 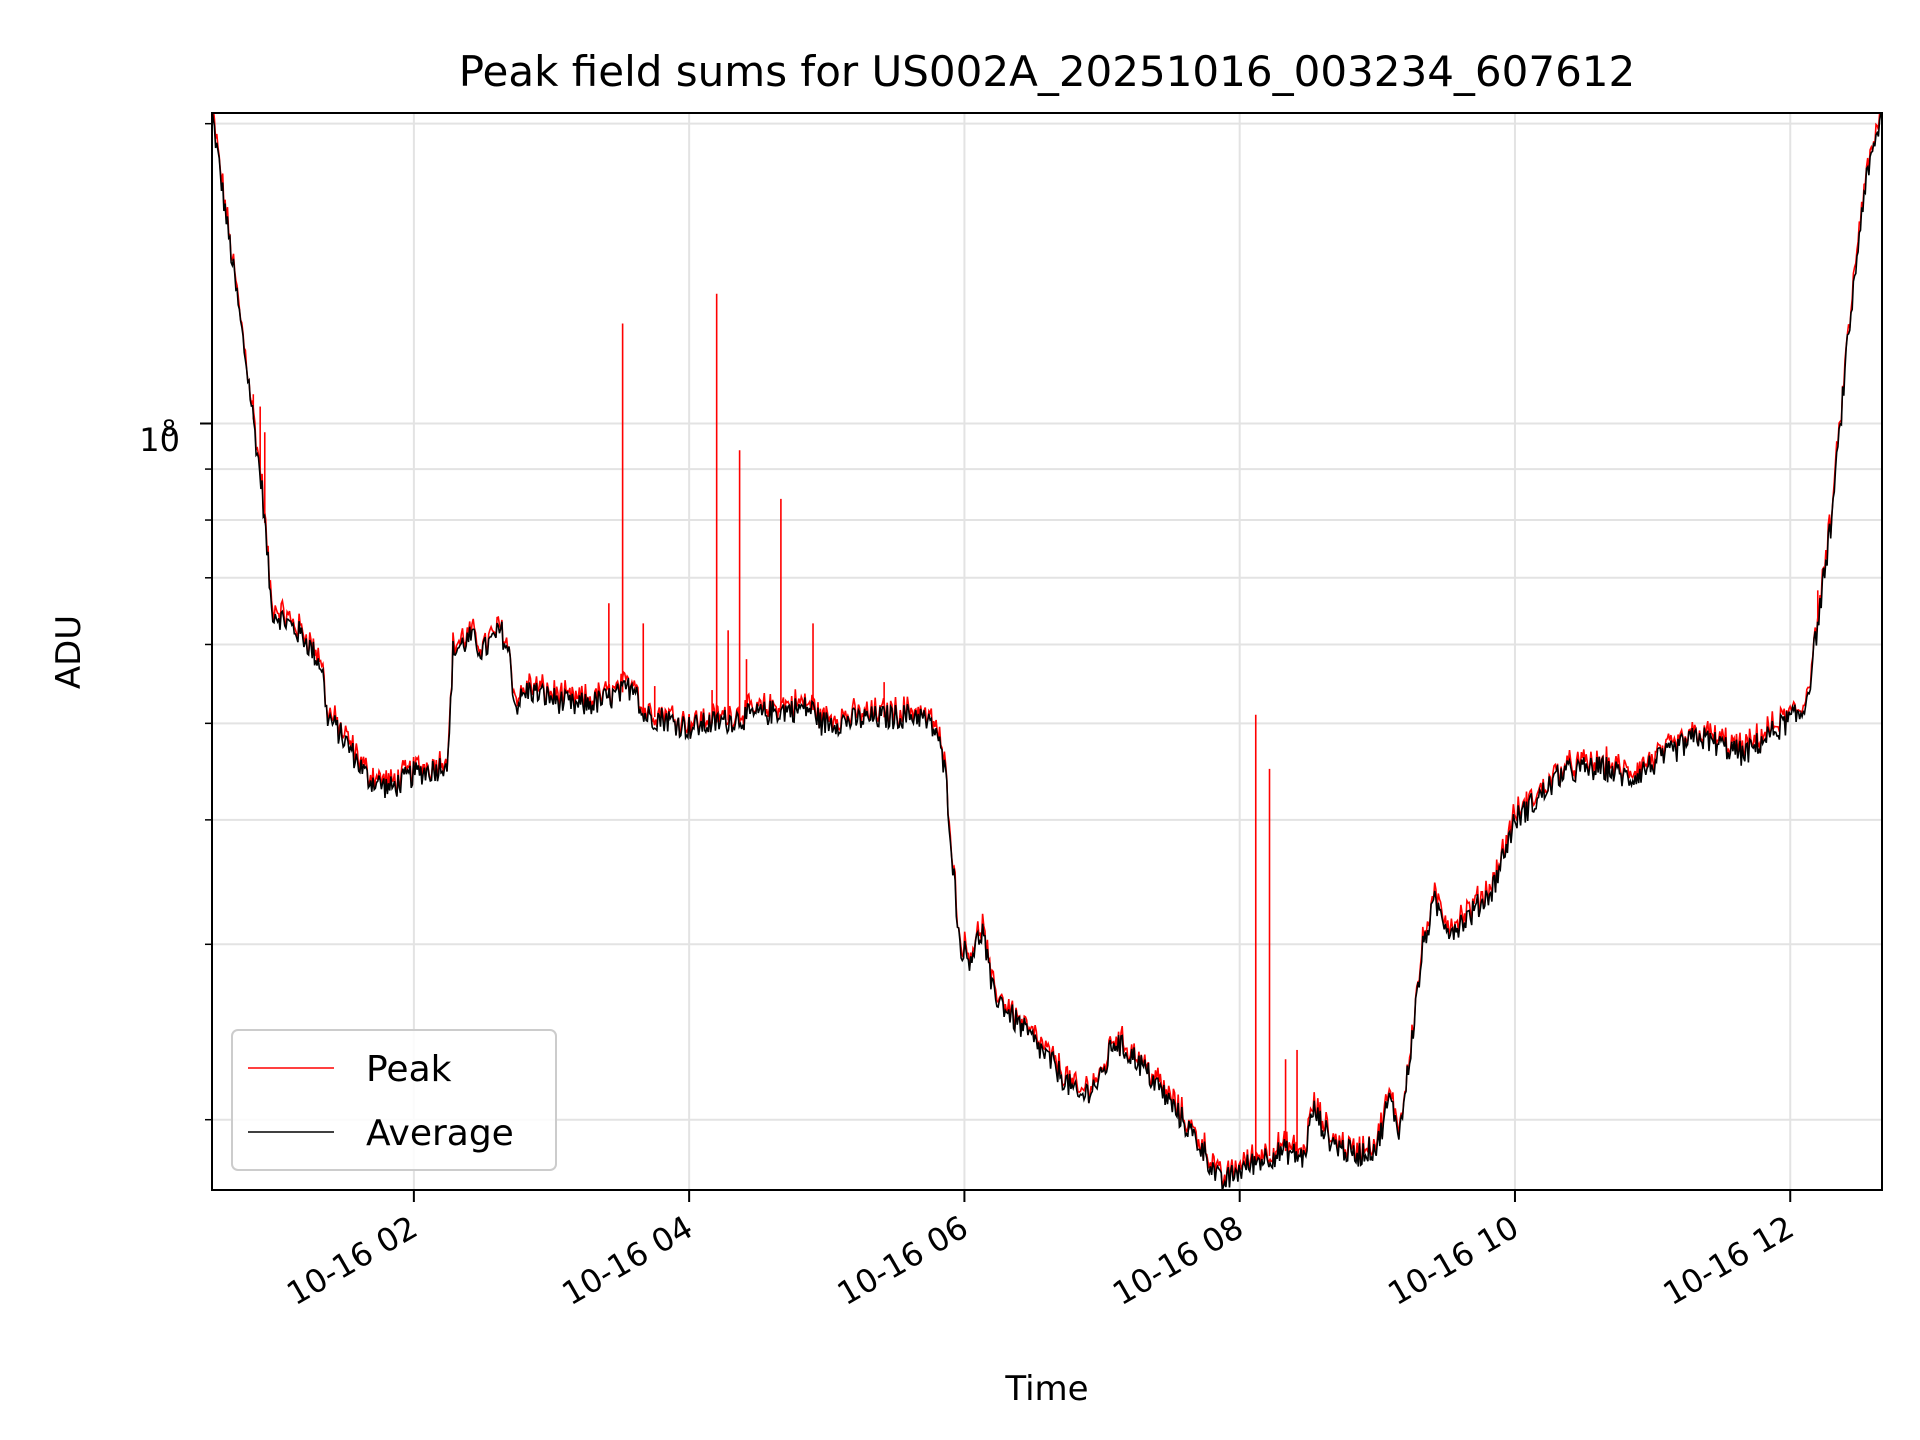 I want to click on y-axis-label: ADU, so click(x=69, y=652).